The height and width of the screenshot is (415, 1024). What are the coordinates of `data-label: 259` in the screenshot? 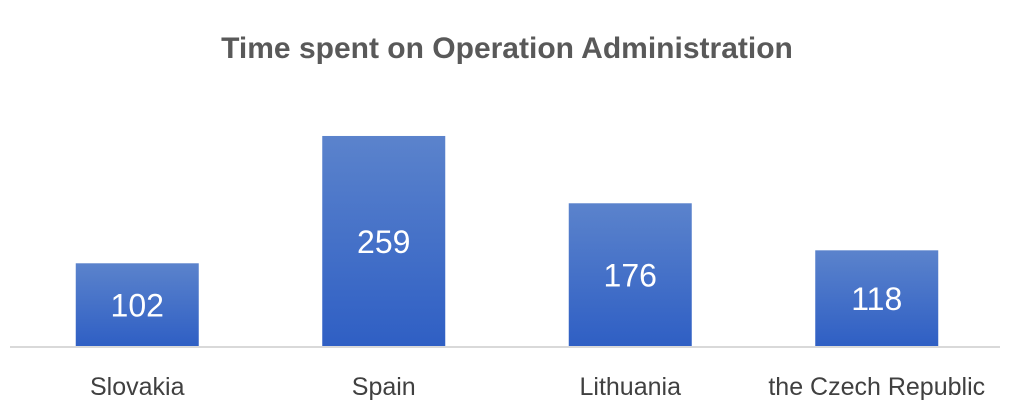 It's located at (383, 242).